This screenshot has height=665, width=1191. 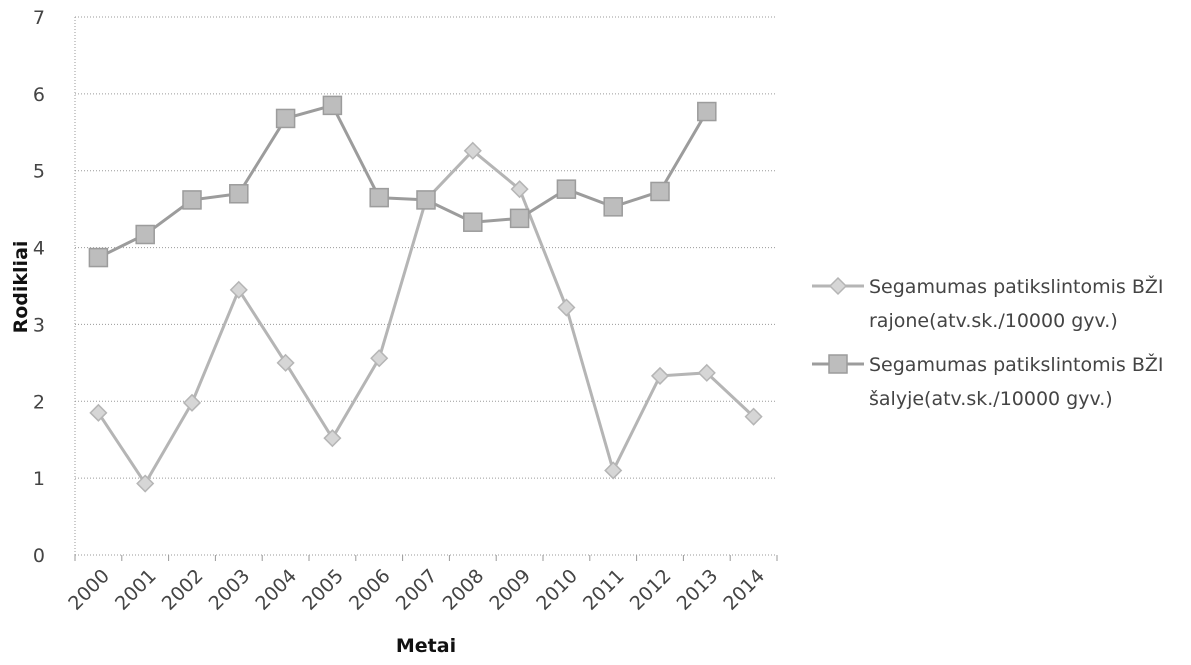 What do you see at coordinates (370, 590) in the screenshot?
I see `x-tick-label: 2006` at bounding box center [370, 590].